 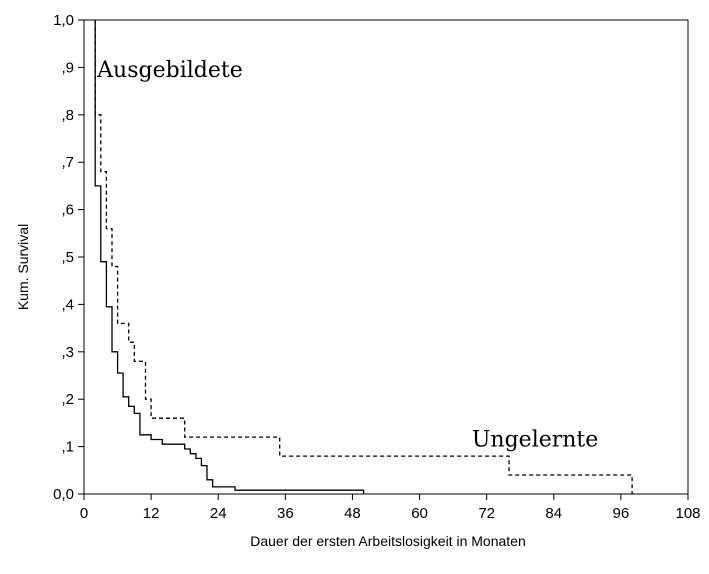 I want to click on x-tick-label: 96, so click(x=621, y=513).